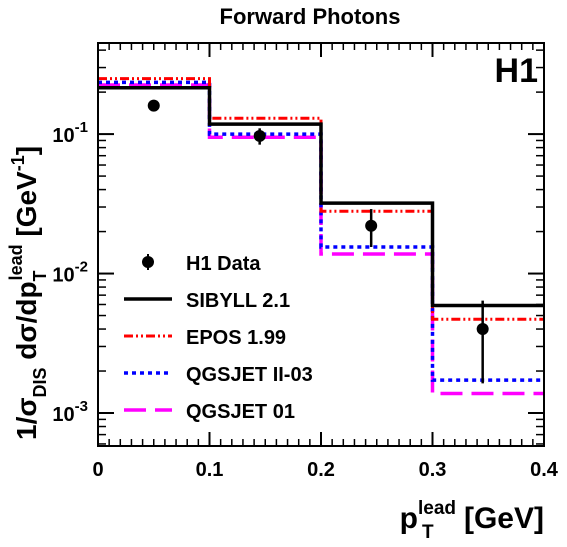  Describe the element at coordinates (236, 338) in the screenshot. I see `legend-label-epos-1-99: EPOS 1.99` at that location.